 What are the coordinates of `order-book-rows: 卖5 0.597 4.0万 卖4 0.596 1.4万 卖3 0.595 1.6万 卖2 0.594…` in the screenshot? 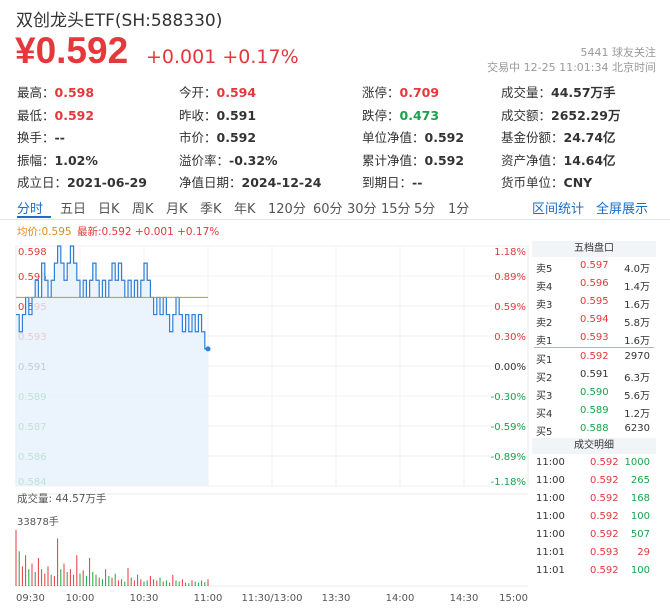 It's located at (594, 347).